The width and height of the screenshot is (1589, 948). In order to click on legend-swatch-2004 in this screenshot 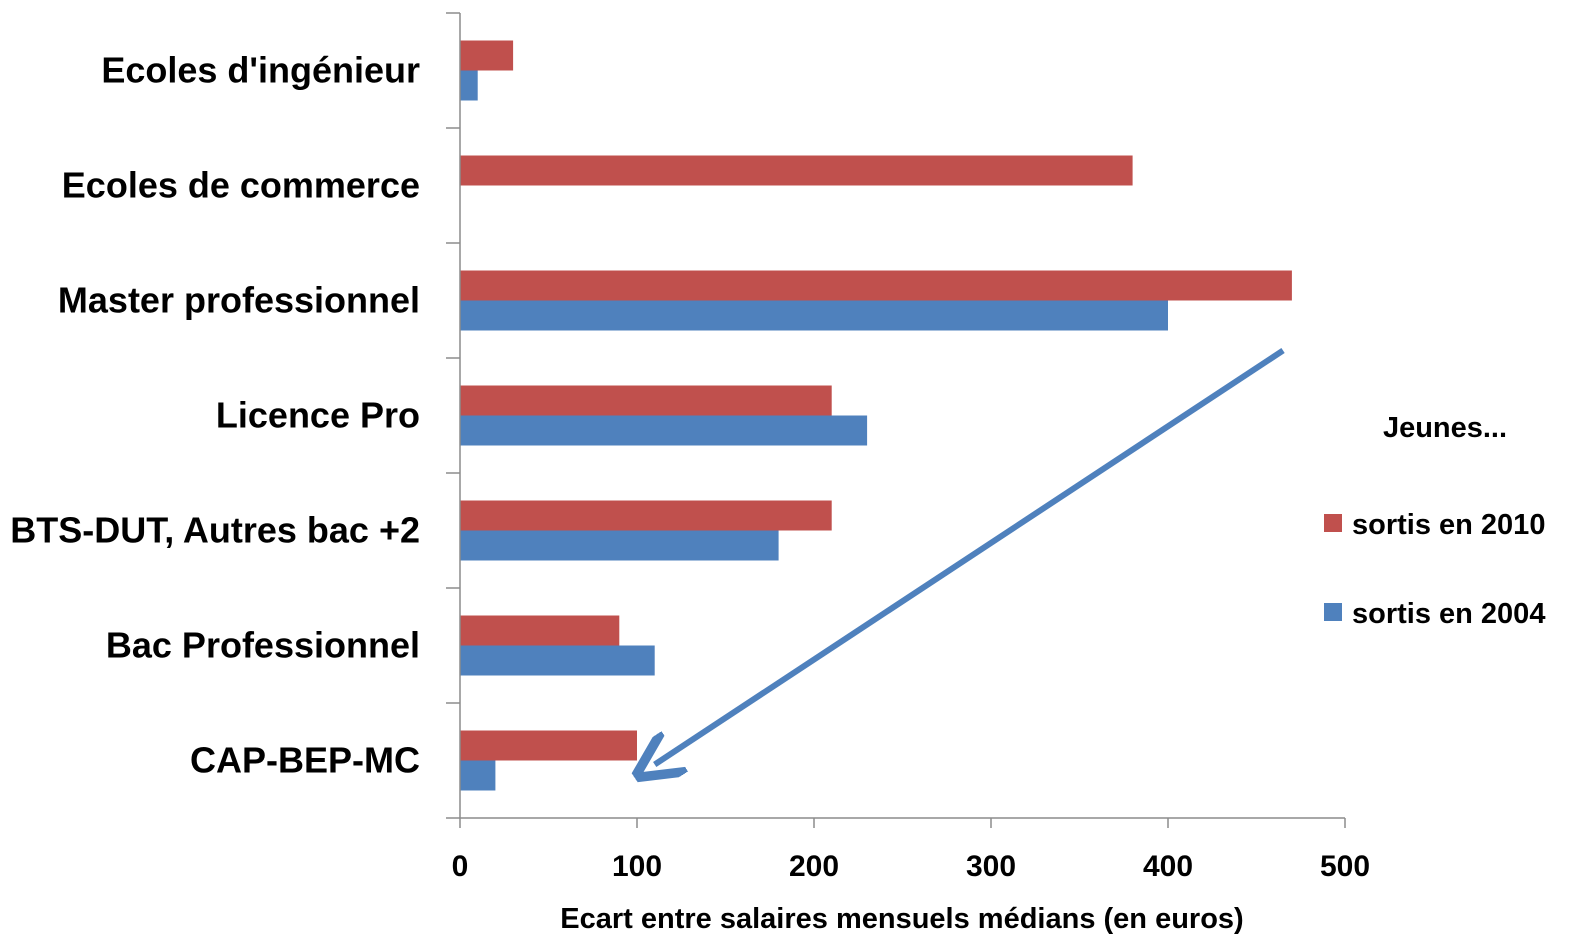, I will do `click(1333, 612)`.